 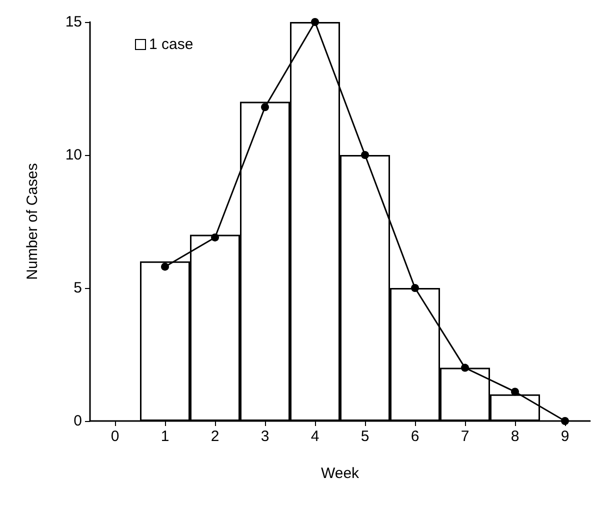 What do you see at coordinates (315, 436) in the screenshot?
I see `x-tick-label: 4` at bounding box center [315, 436].